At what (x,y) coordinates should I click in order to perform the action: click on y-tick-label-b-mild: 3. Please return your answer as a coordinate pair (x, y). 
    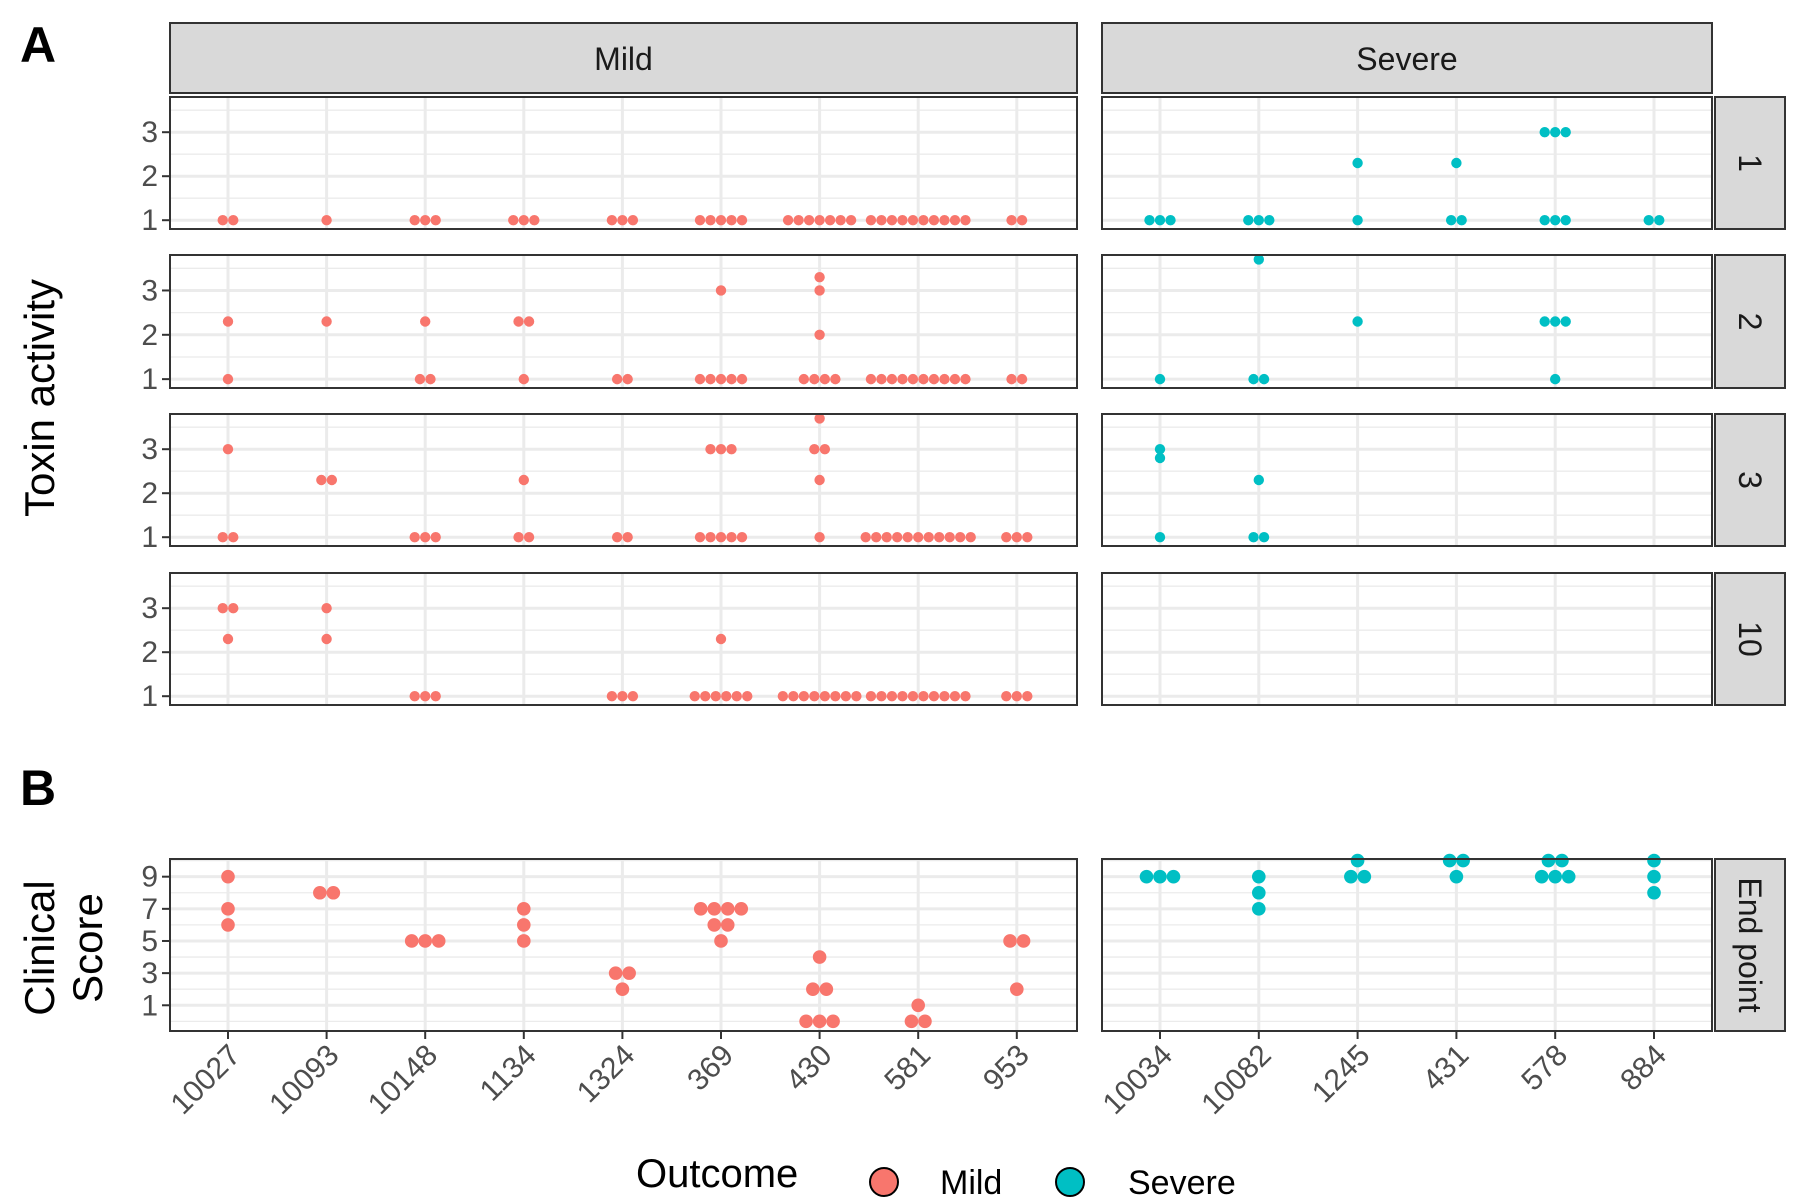
    Looking at the image, I should click on (149, 973).